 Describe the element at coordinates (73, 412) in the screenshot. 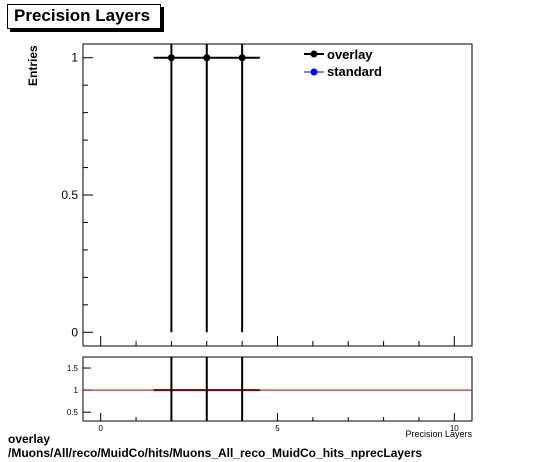

I see `ratio-y-tick-label: 0.5` at that location.